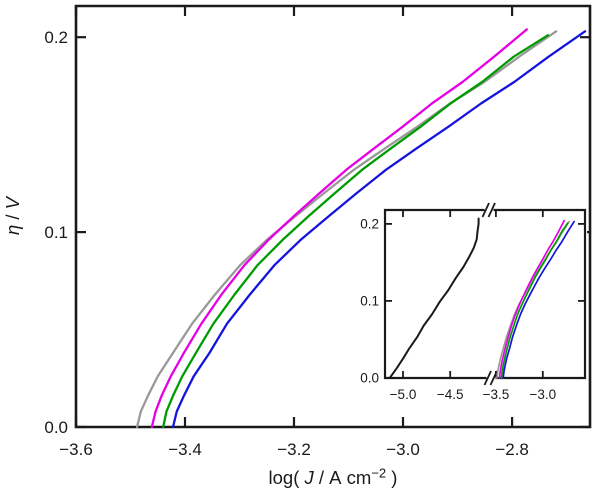 This screenshot has width=605, height=500. Describe the element at coordinates (12, 230) in the screenshot. I see `y-title-variable: η` at that location.